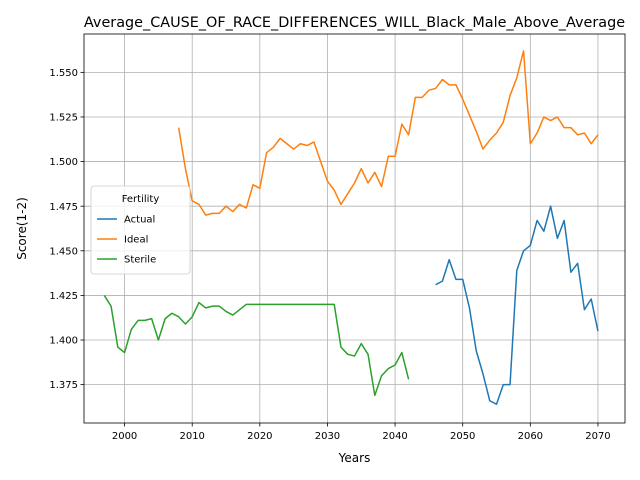 This screenshot has width=640, height=480. What do you see at coordinates (63, 251) in the screenshot?
I see `y-tick-label: 1.450` at bounding box center [63, 251].